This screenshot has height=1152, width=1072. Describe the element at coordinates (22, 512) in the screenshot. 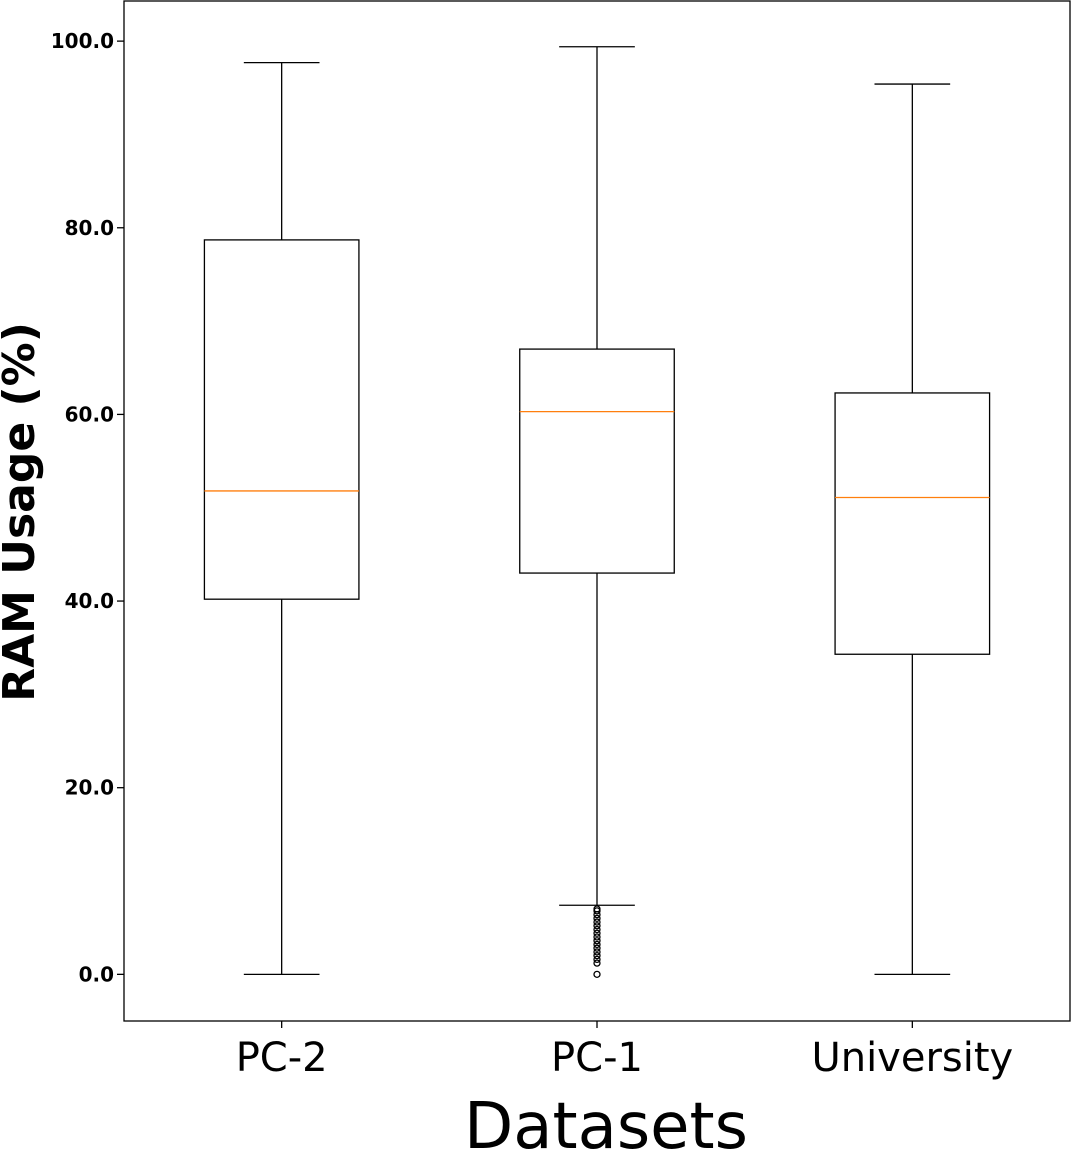

I see `y-axis-label: RAM Usage (%)` at that location.